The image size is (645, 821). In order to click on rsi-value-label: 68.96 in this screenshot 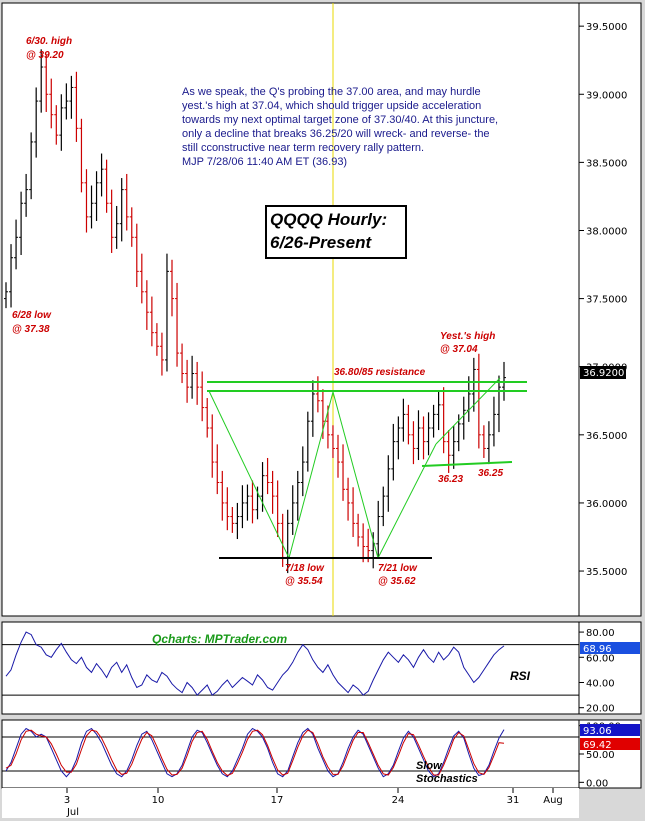, I will do `click(597, 649)`.